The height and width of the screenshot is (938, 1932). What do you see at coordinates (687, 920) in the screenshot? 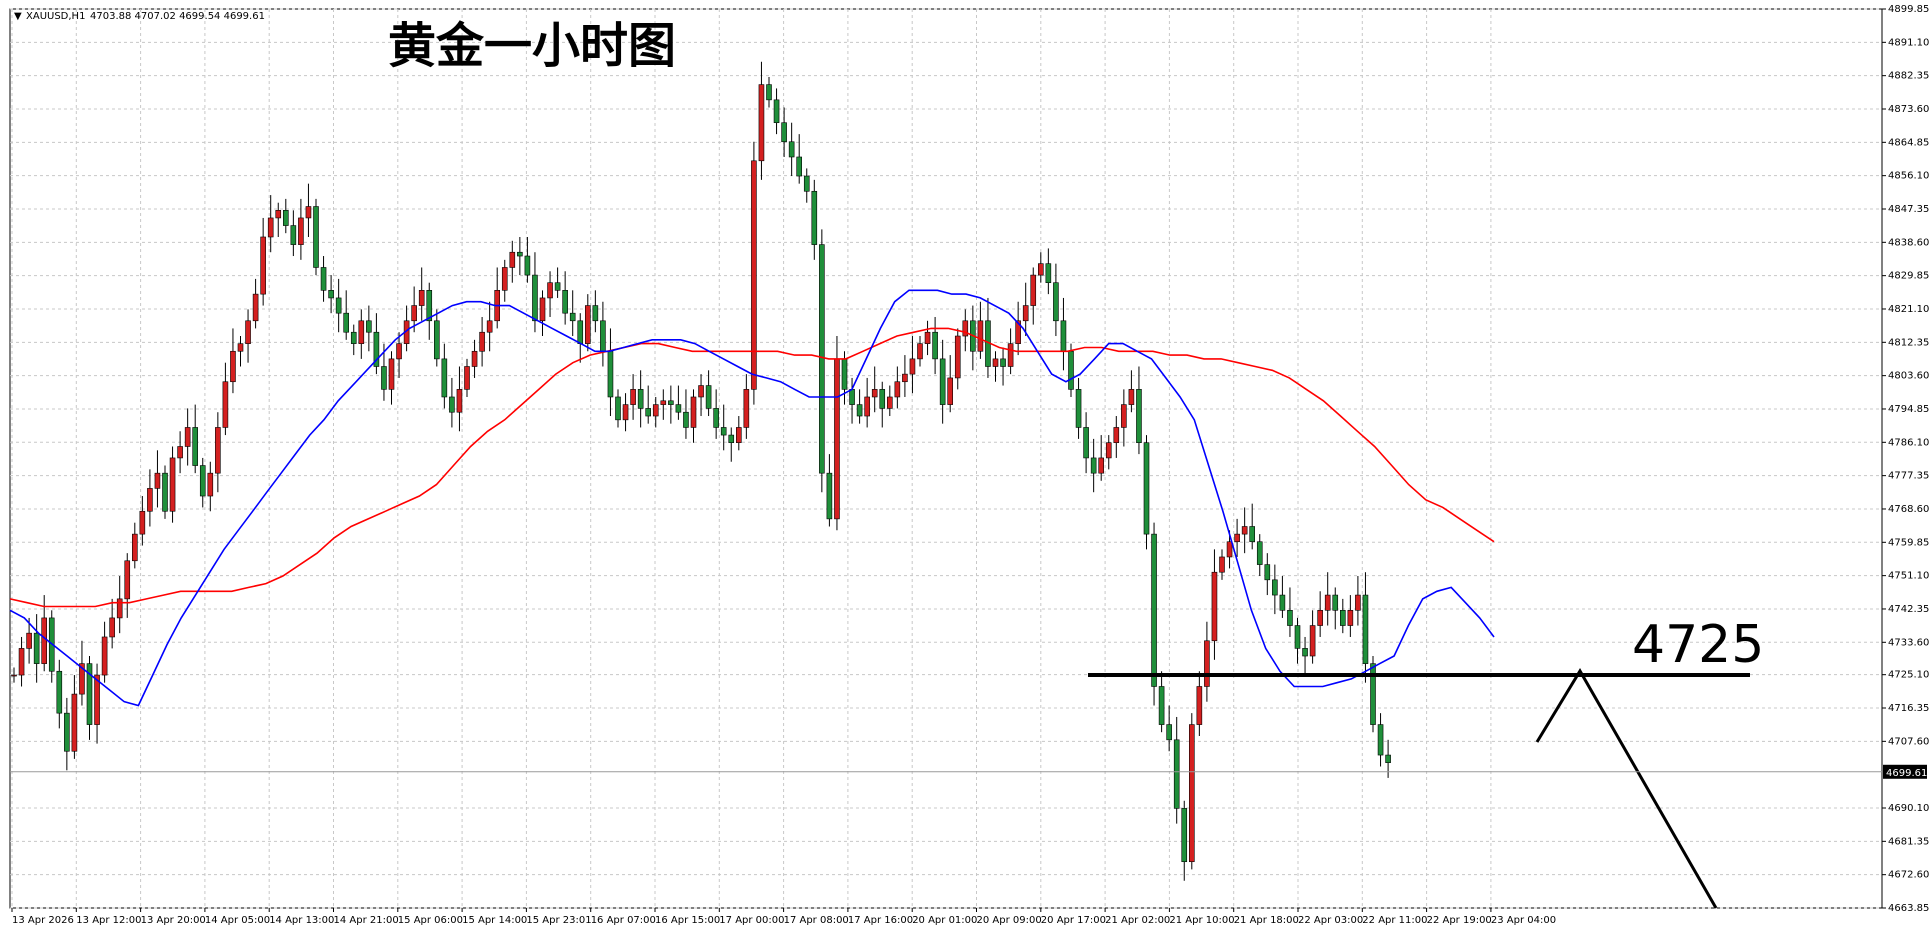
I see `x-tick-label: 16 Apr 15:00` at bounding box center [687, 920].